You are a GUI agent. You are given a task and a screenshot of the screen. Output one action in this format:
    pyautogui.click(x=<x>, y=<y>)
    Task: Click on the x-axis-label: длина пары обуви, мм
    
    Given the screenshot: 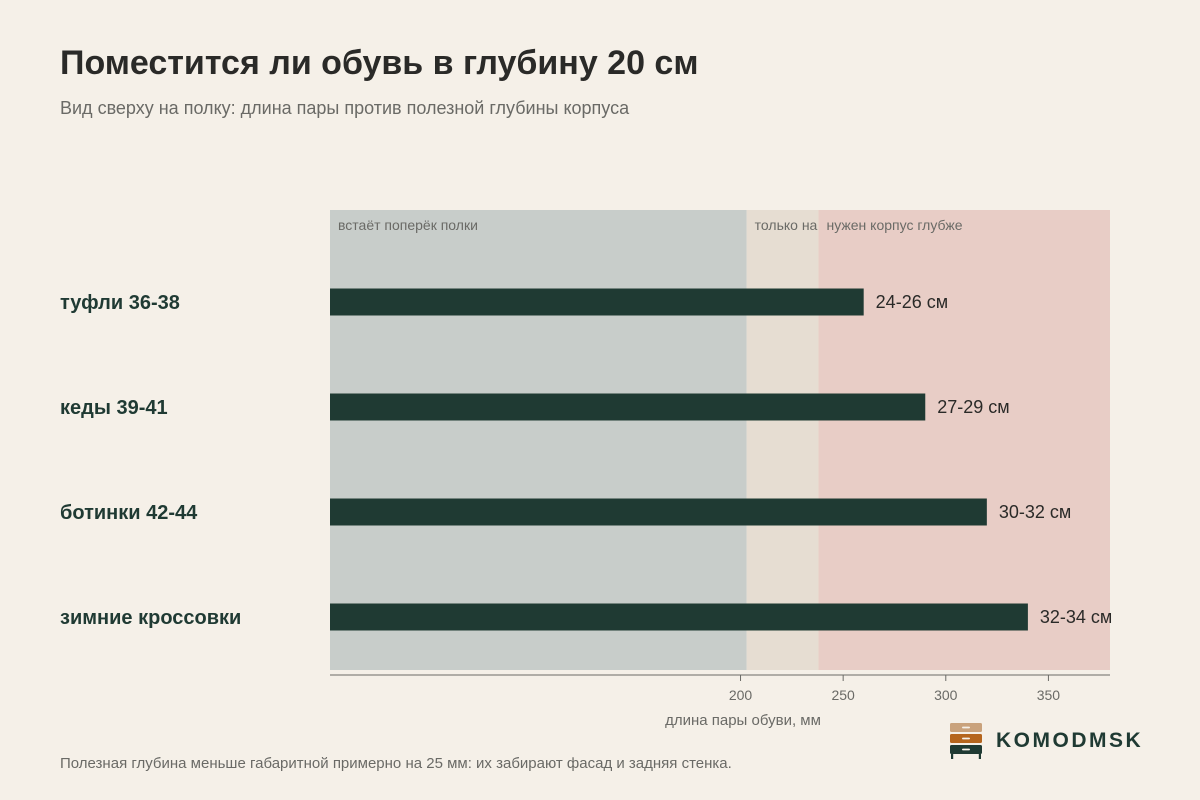 What is the action you would take?
    pyautogui.click(x=743, y=720)
    